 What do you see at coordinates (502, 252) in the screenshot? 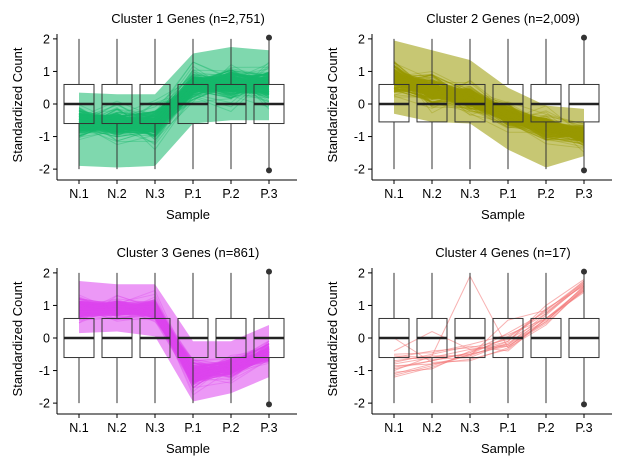
I see `panel-title: Cluster 4 Genes (n=17)` at bounding box center [502, 252].